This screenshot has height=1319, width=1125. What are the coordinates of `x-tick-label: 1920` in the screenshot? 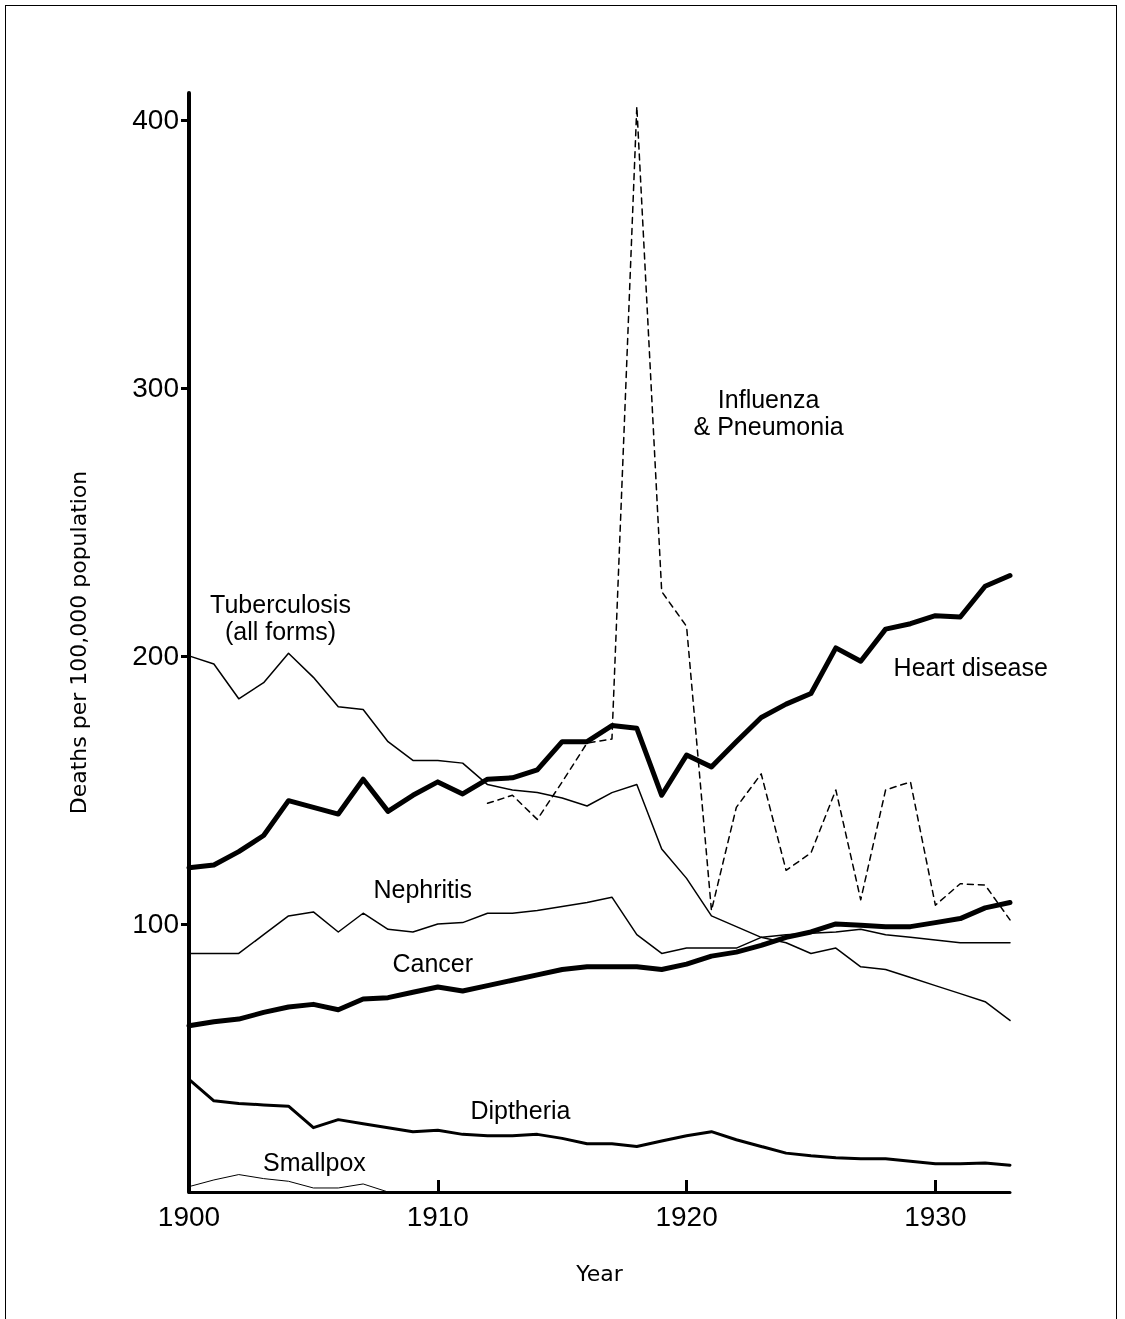 It's located at (686, 1216).